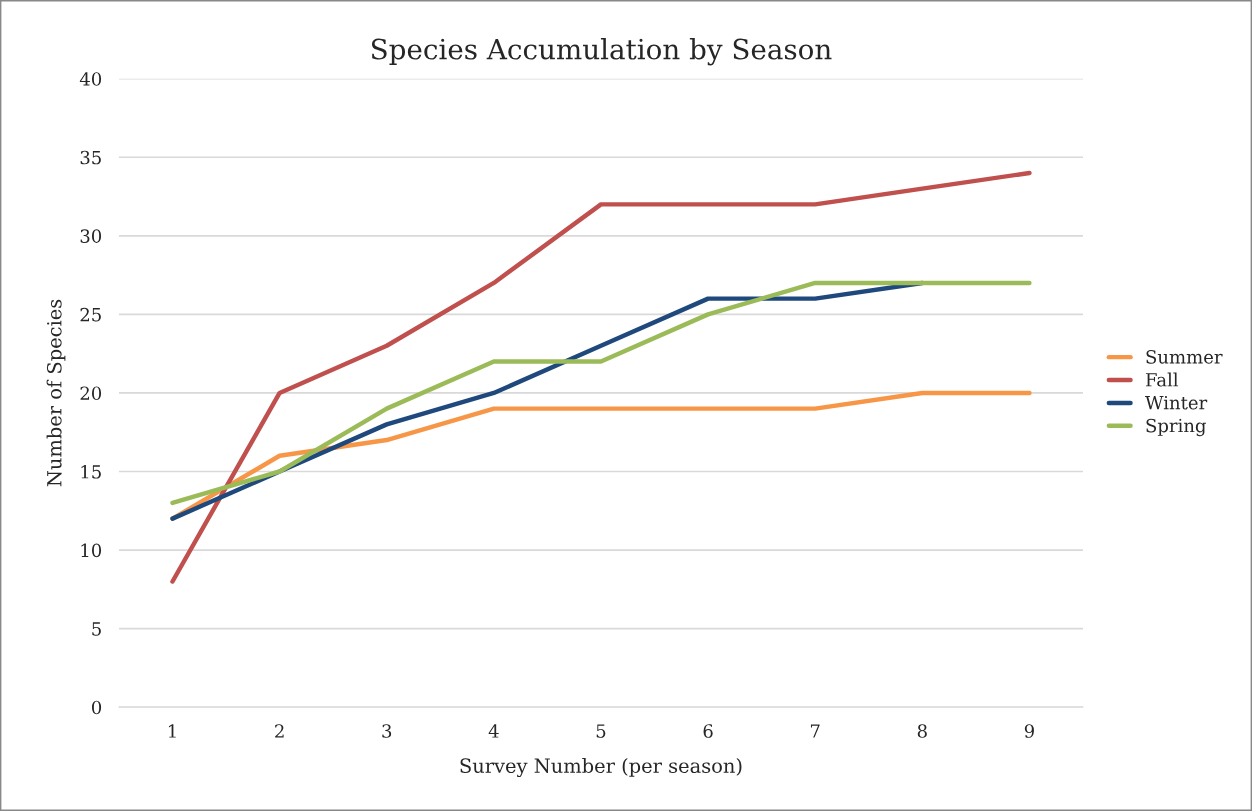 The image size is (1252, 811). I want to click on x-tick-label: 3, so click(387, 731).